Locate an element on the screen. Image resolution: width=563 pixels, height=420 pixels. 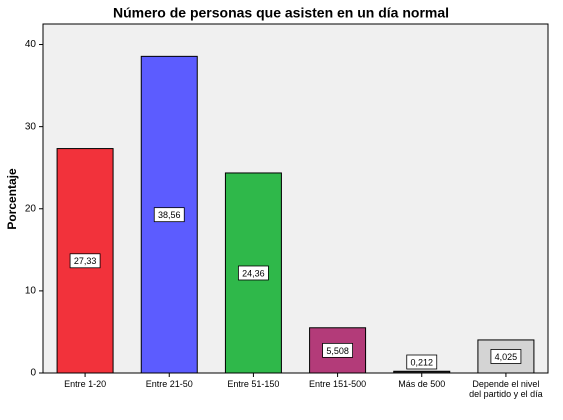
value-label: 27,33 is located at coordinates (85, 261).